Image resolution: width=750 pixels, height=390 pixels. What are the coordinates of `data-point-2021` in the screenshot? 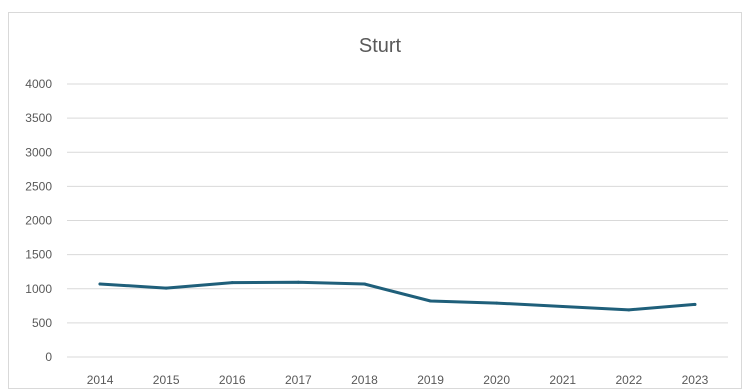 It's located at (563, 306).